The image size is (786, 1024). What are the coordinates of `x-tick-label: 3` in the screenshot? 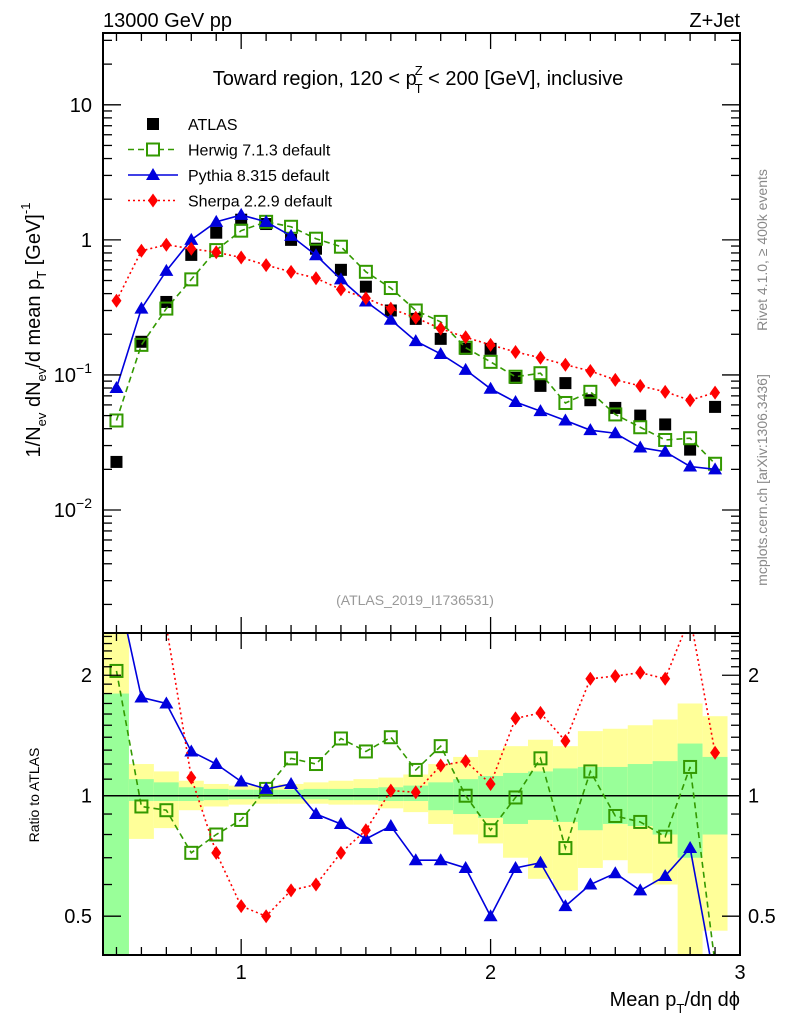 It's located at (739, 973).